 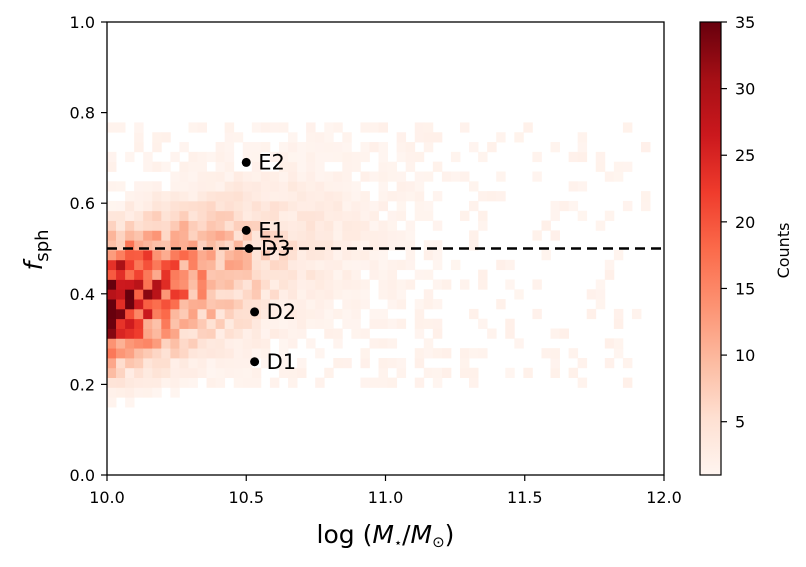 I want to click on colorbar-ticks: 5 10 15 20 25 30 35, so click(x=738, y=222).